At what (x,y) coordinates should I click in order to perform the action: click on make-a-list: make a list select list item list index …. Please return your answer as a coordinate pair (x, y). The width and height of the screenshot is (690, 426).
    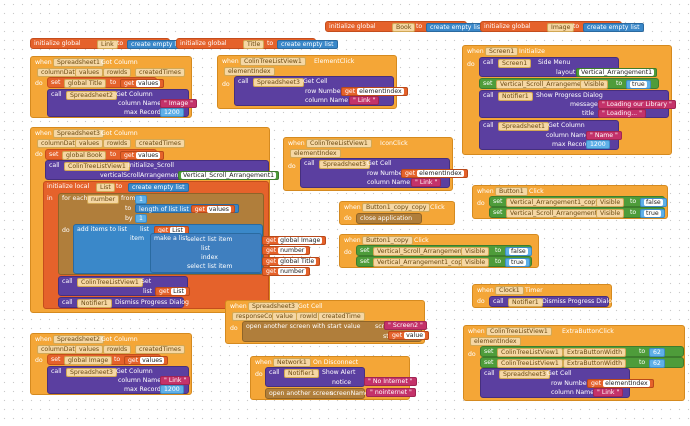
    Looking at the image, I should click on (206, 253).